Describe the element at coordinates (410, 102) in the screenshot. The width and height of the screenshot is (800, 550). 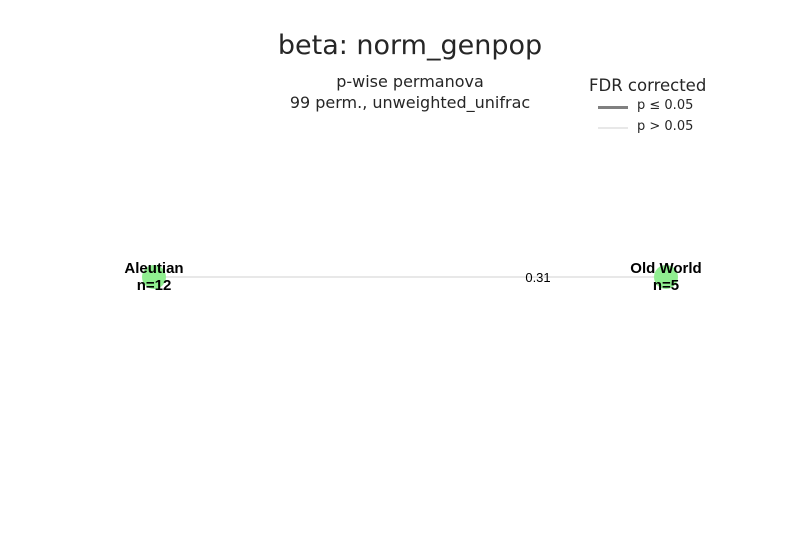
I see `permutation-metric-subtitle: 99 perm., unweighted_unifrac` at that location.